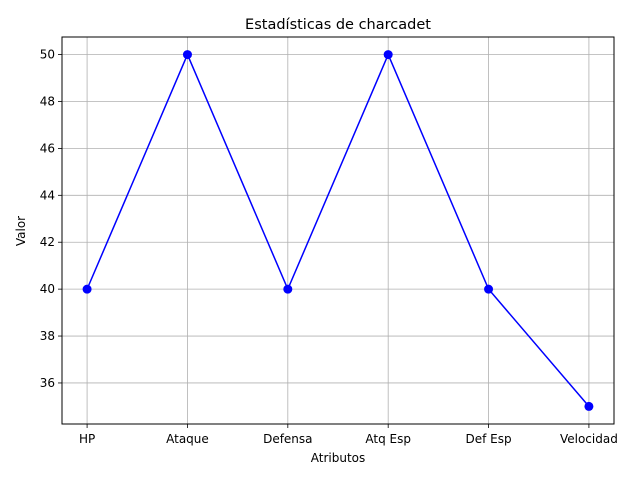 This screenshot has width=640, height=480. What do you see at coordinates (47, 242) in the screenshot?
I see `y-tick-label: 42` at bounding box center [47, 242].